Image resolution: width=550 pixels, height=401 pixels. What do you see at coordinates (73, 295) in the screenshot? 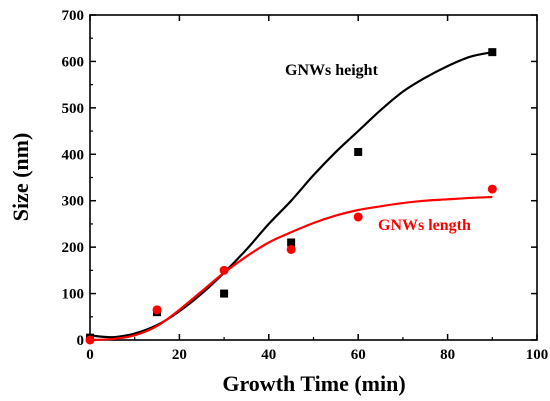
I see `y-tick-label: 100` at bounding box center [73, 295].